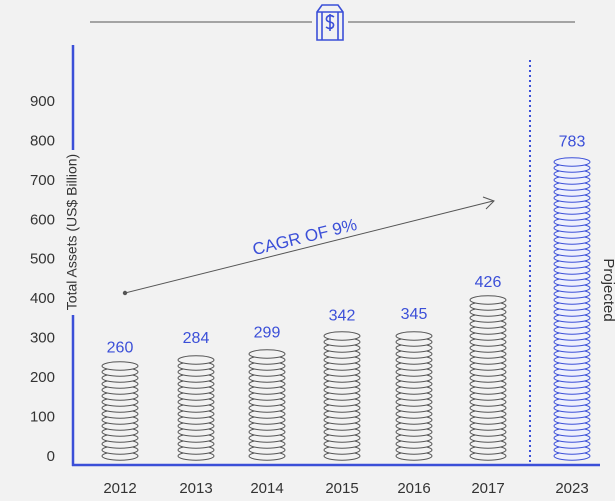  I want to click on value-label: 342, so click(342, 315).